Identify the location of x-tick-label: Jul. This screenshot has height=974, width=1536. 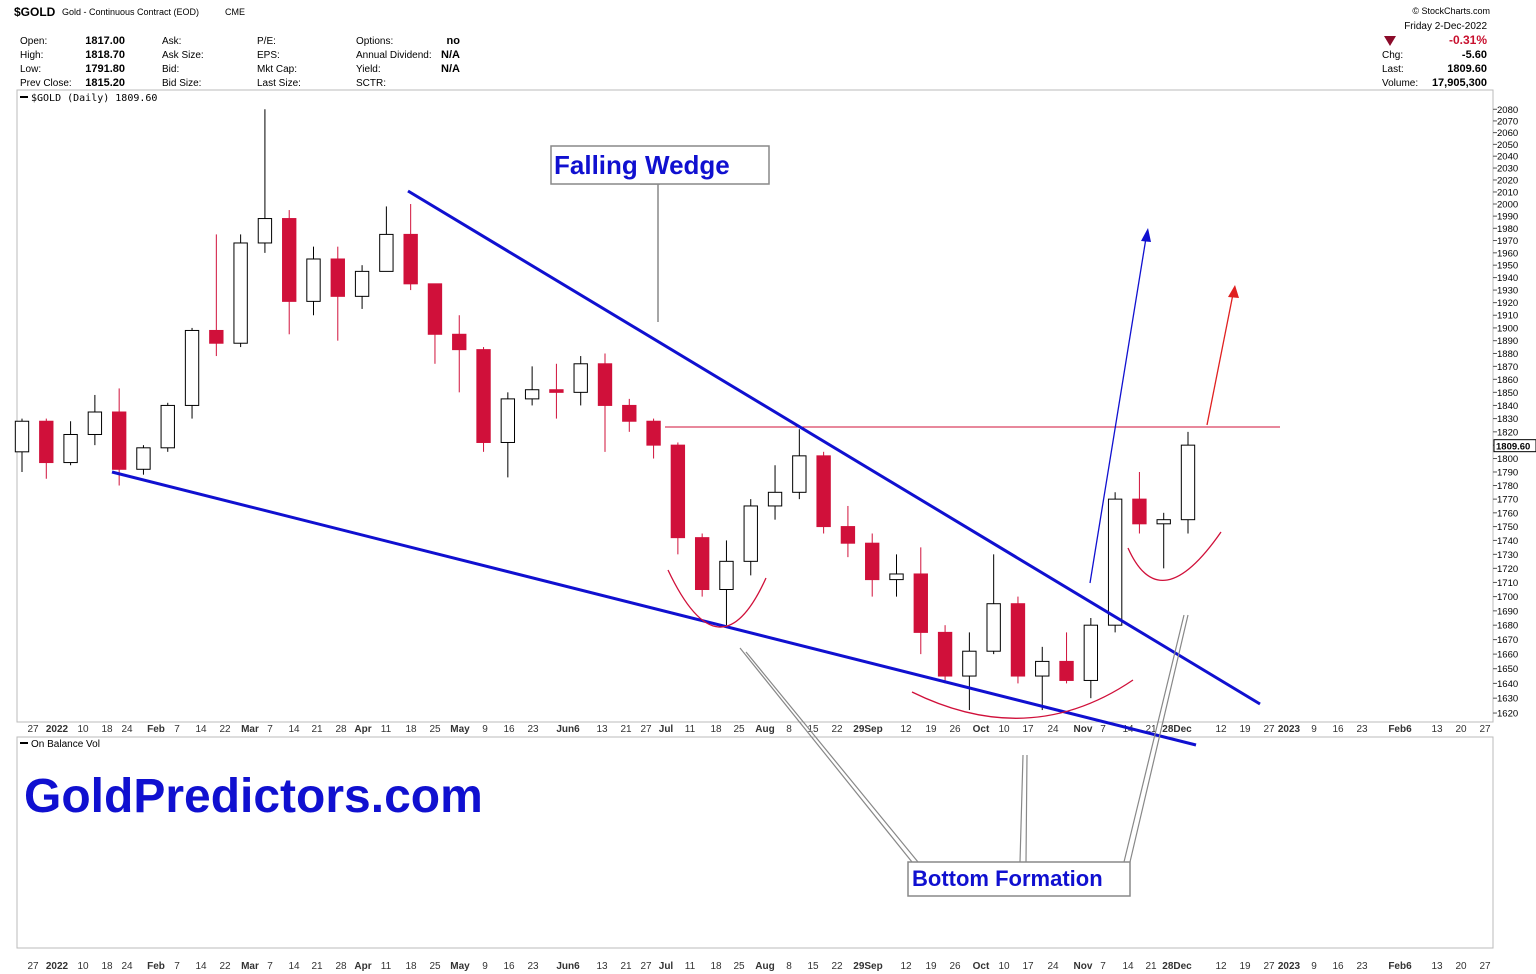
(666, 729).